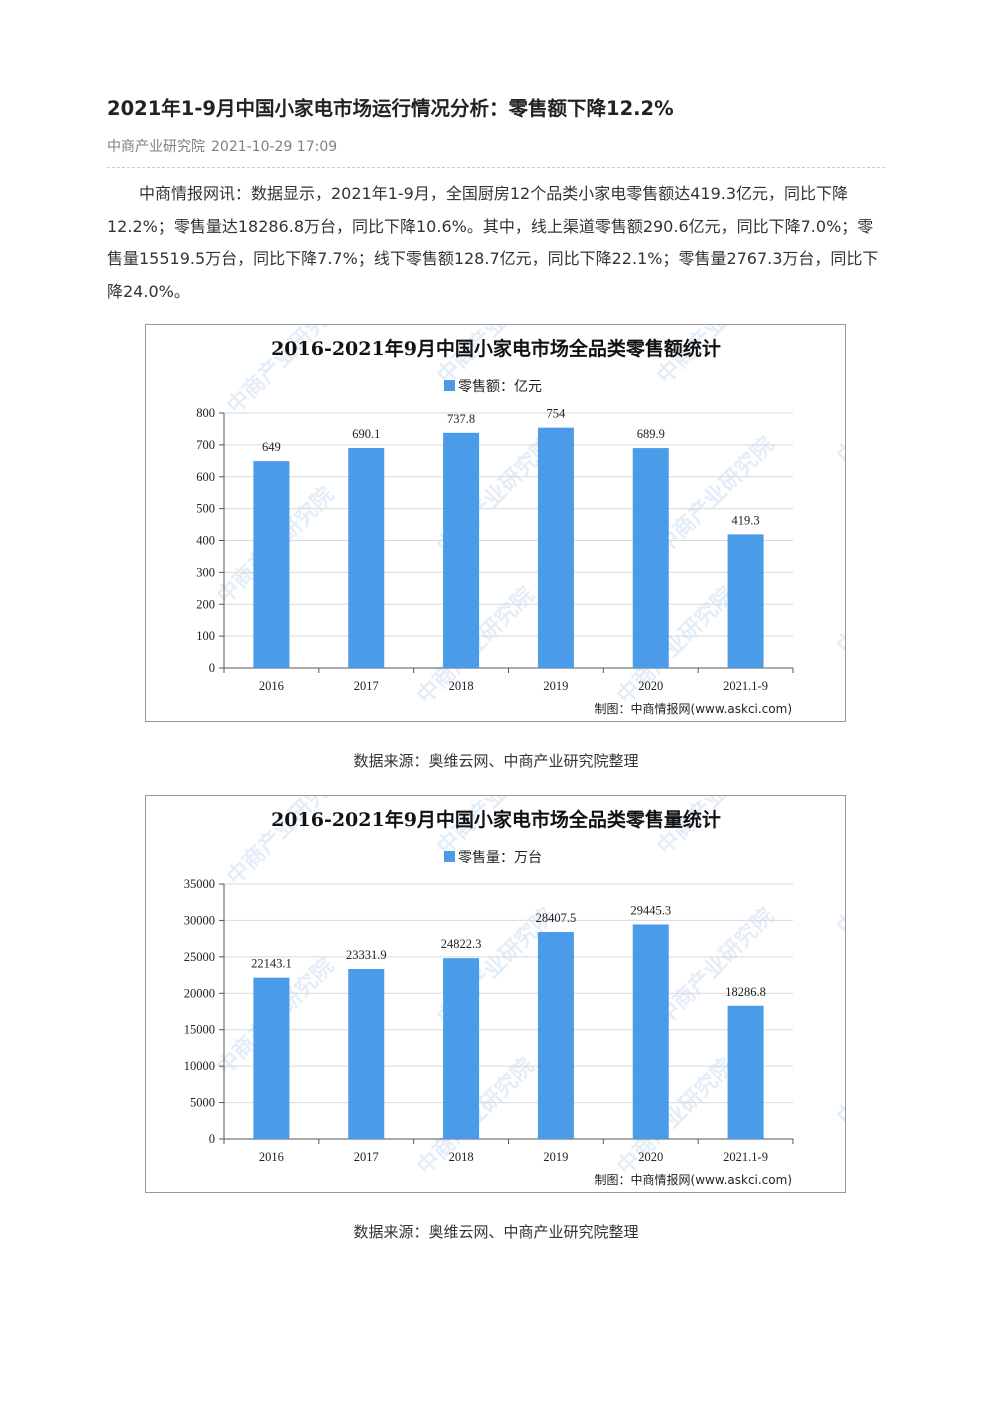  I want to click on chart-2-caption: 数据来源：奥维云网、中商产业研究院整理, so click(496, 1232).